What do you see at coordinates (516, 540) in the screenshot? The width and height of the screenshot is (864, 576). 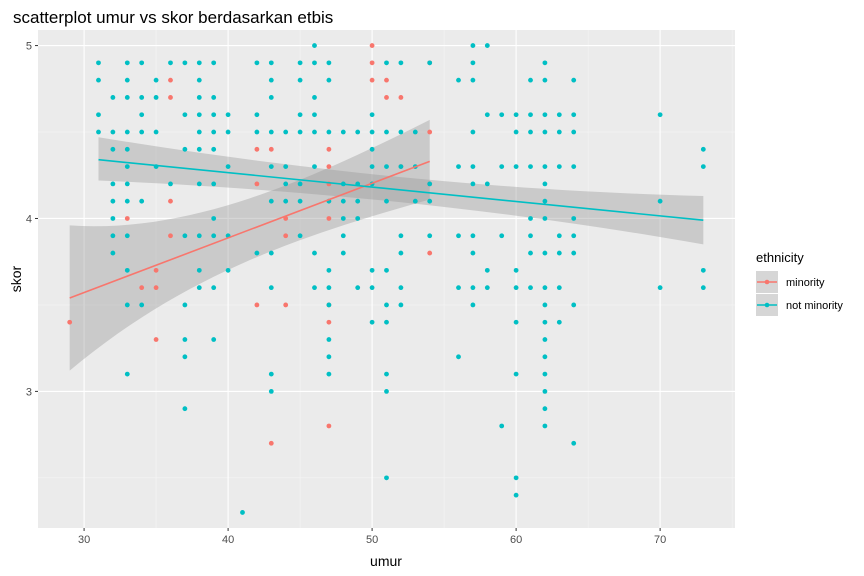 I see `x-tick-label: 60` at bounding box center [516, 540].